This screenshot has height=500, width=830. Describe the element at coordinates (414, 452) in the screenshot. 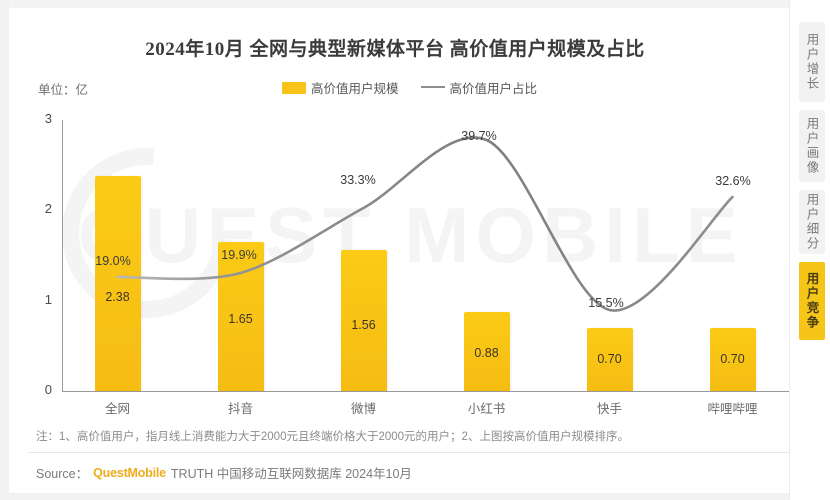

I see `source-divider` at that location.